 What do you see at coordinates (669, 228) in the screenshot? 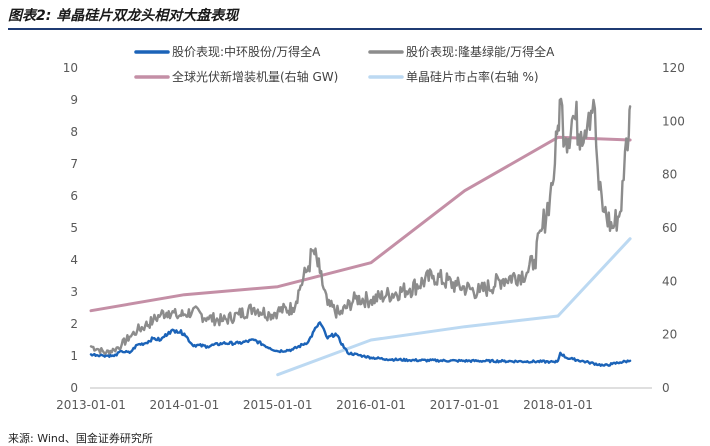
I see `y-right-tick-label: 60` at bounding box center [669, 228].